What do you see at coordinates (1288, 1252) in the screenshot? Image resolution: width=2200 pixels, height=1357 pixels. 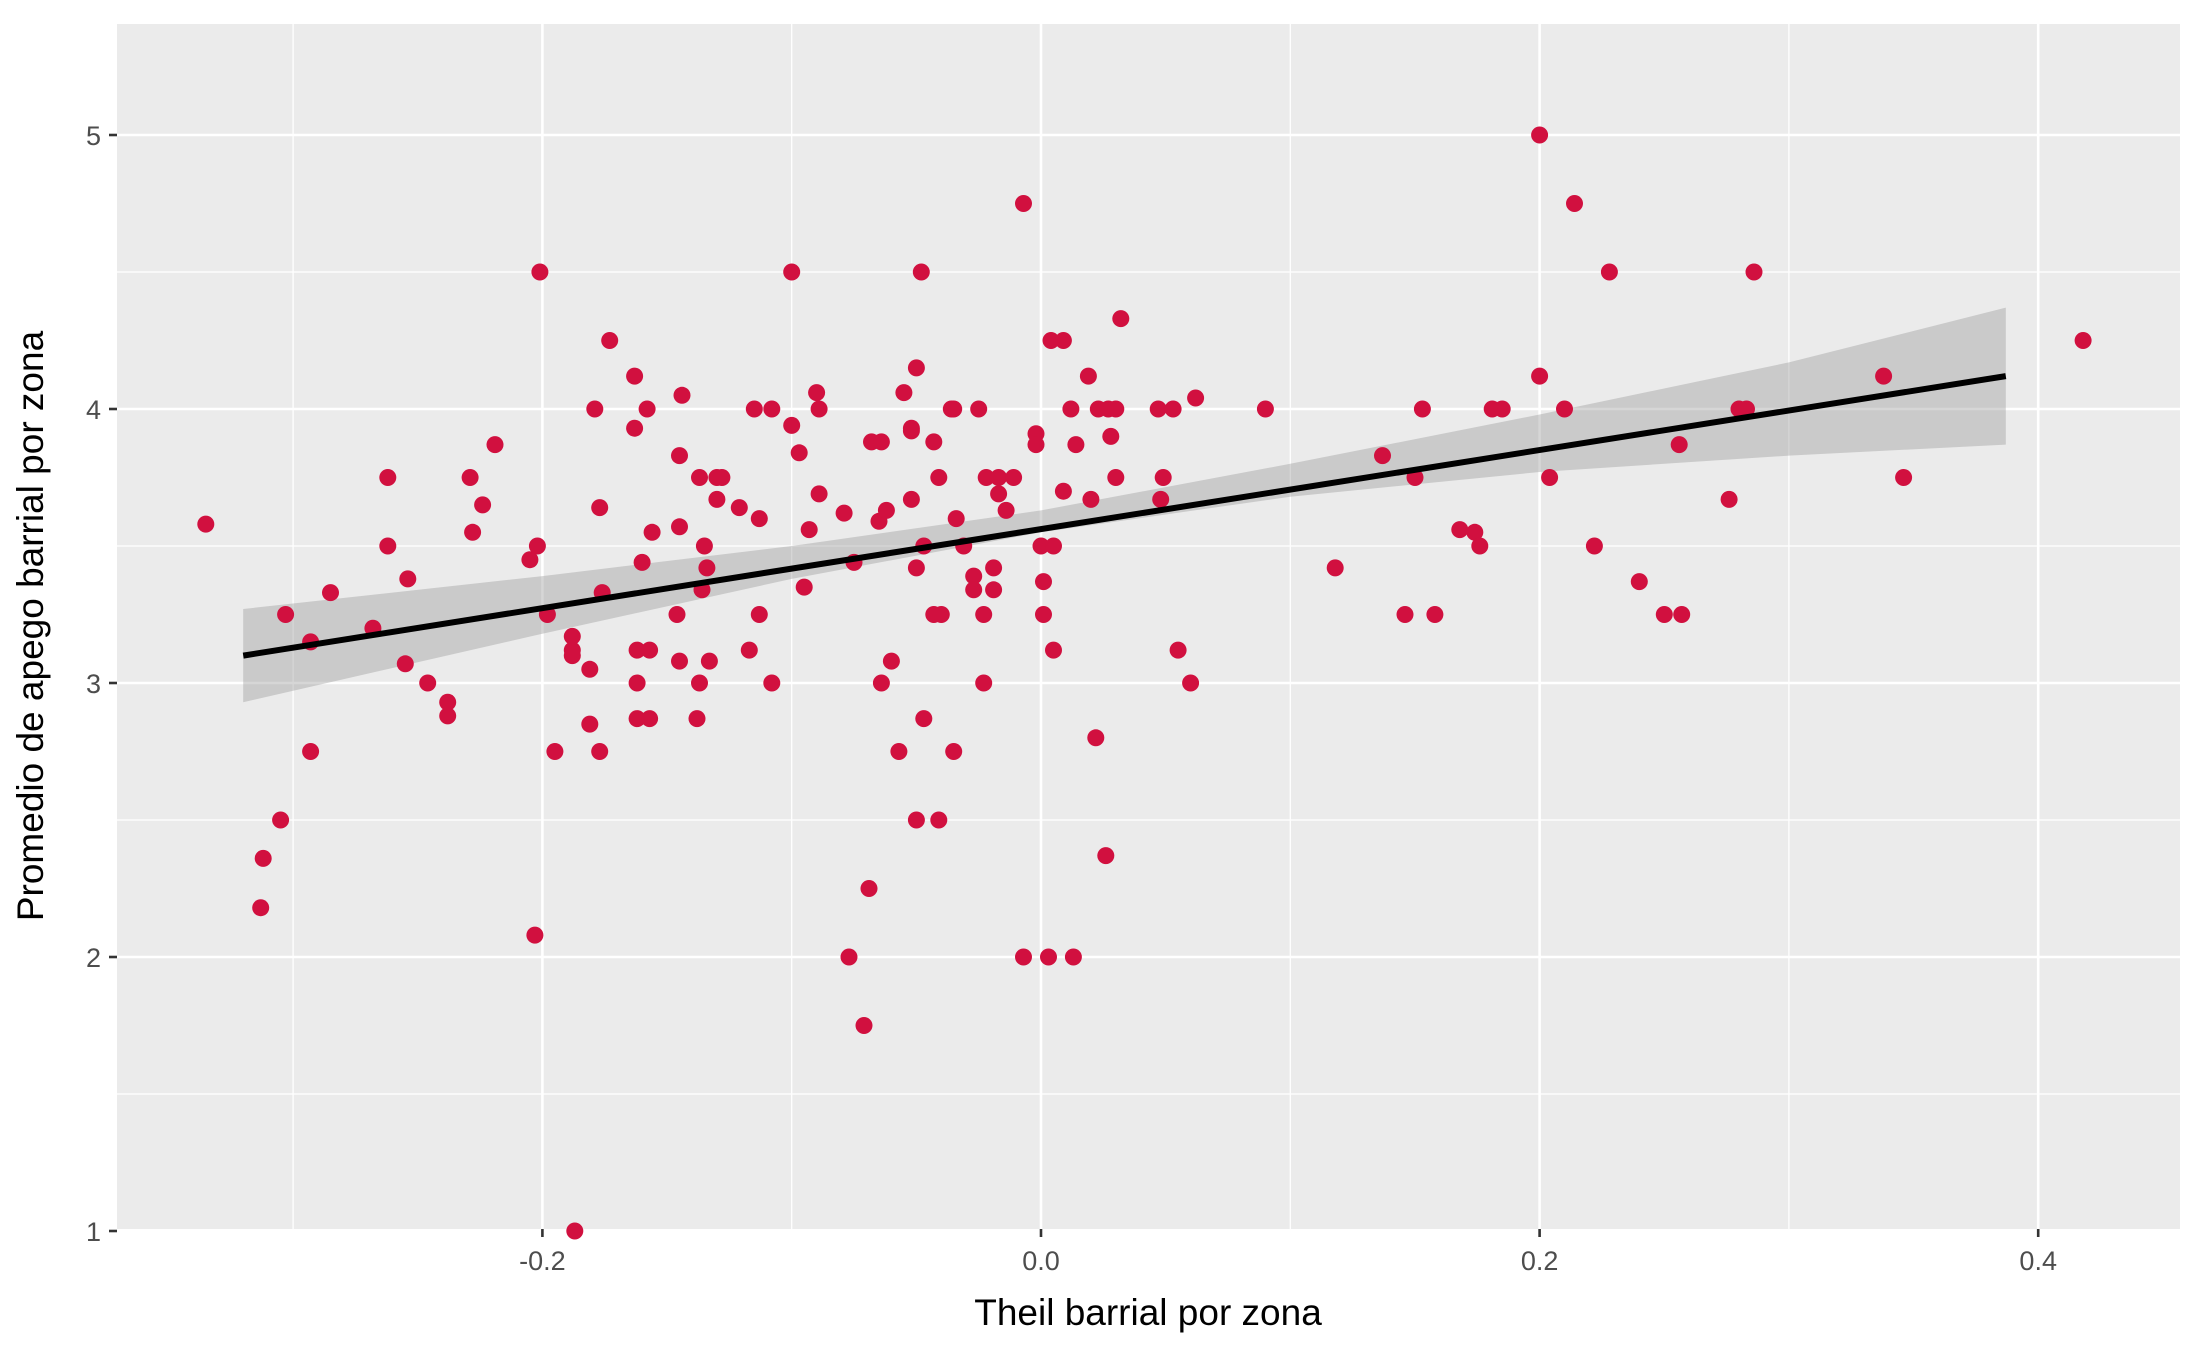 I see `x-axis-ticks: -0.2 0.0 0.2 0.4` at bounding box center [1288, 1252].